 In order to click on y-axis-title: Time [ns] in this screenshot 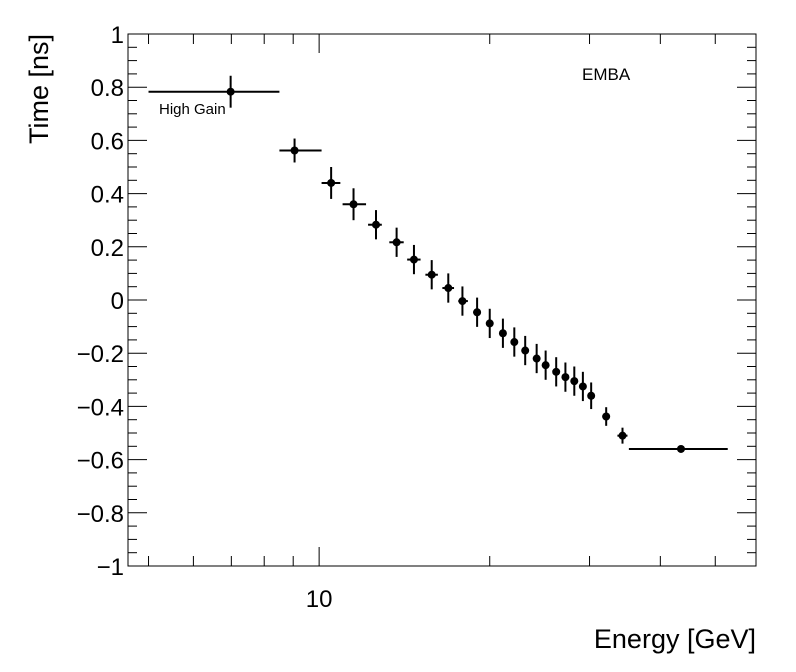, I will do `click(39, 89)`.